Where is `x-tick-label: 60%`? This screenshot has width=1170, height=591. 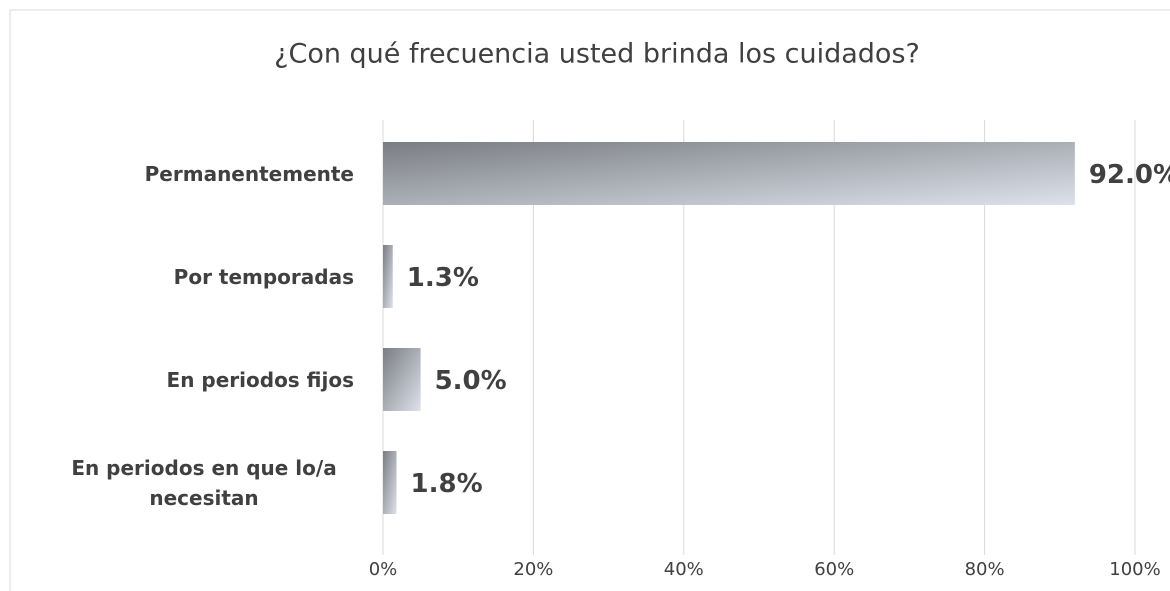
x-tick-label: 60% is located at coordinates (834, 569).